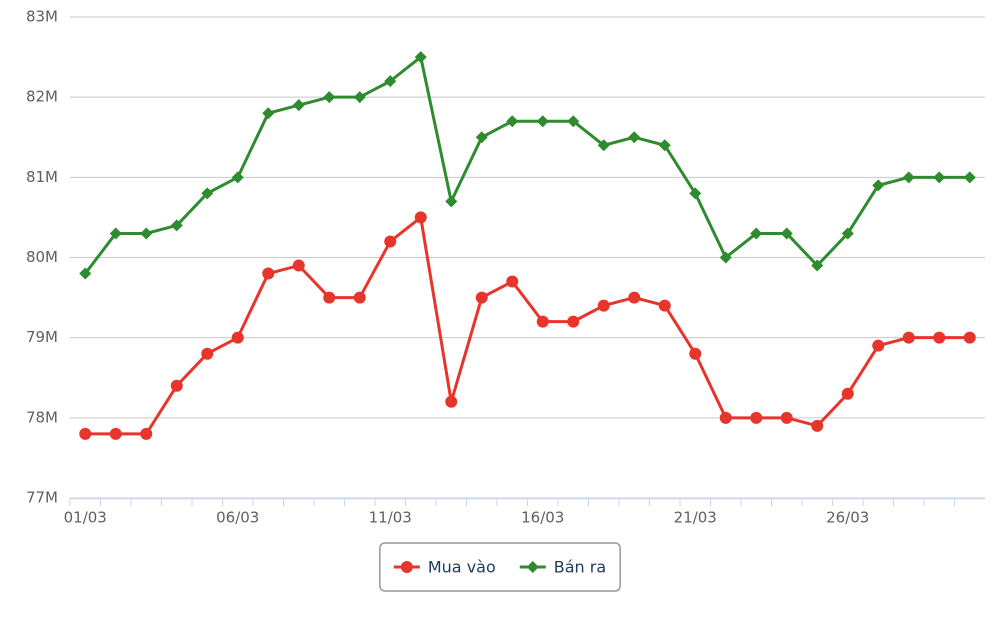 Image resolution: width=1000 pixels, height=621 pixels. Describe the element at coordinates (42, 17) in the screenshot. I see `y-tick-label: 83M` at that location.